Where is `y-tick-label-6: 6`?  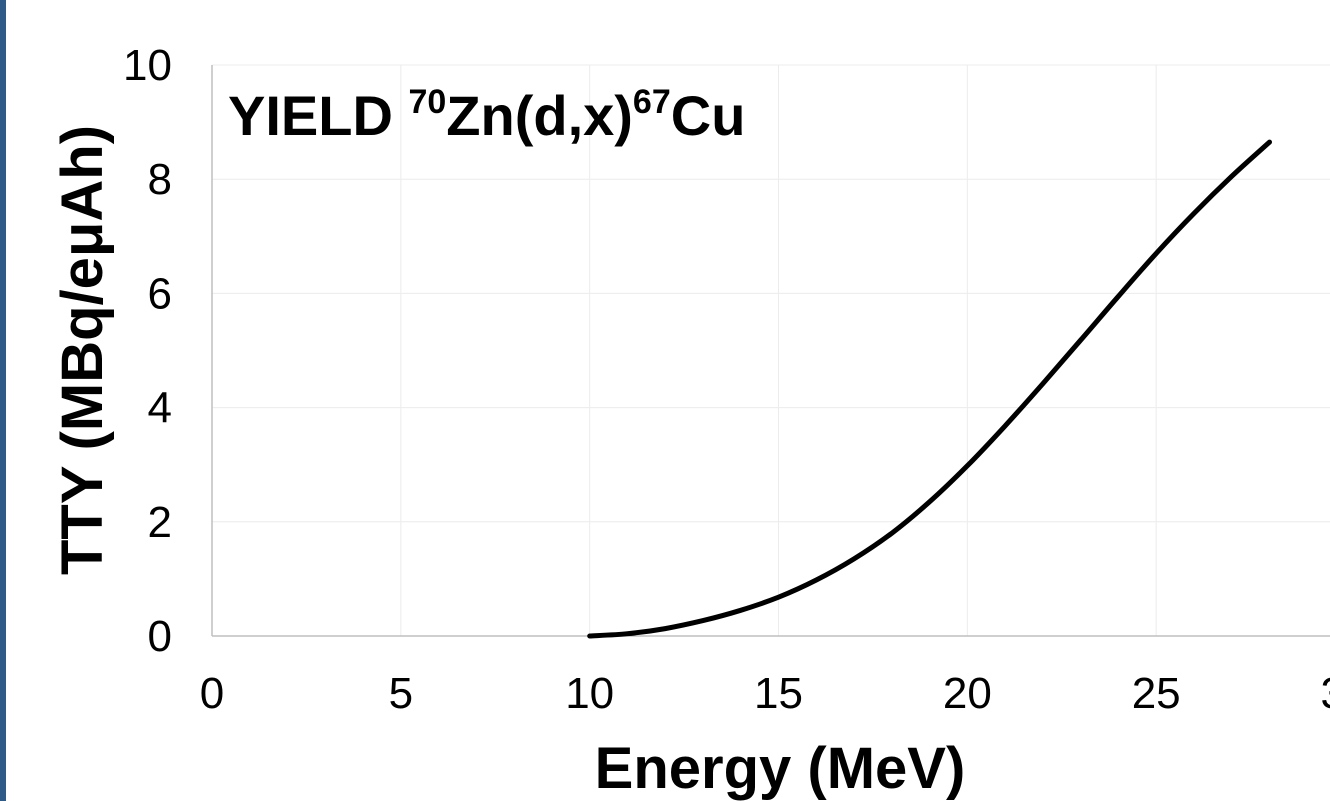
y-tick-label-6: 6 is located at coordinates (160, 293).